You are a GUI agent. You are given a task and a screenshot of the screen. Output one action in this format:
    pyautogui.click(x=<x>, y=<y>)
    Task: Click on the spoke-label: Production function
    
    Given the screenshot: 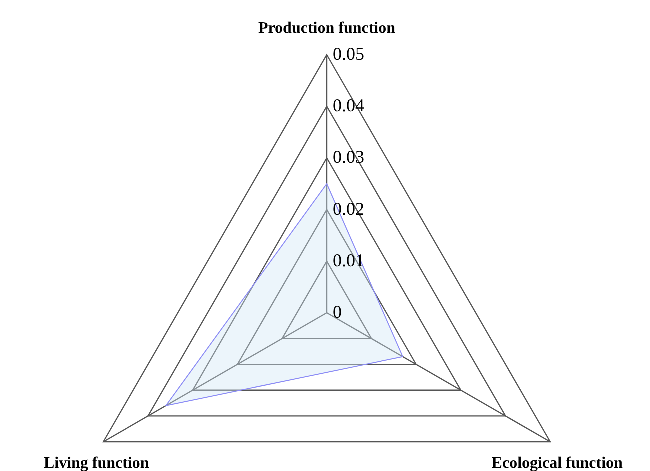 What is the action you would take?
    pyautogui.click(x=327, y=28)
    